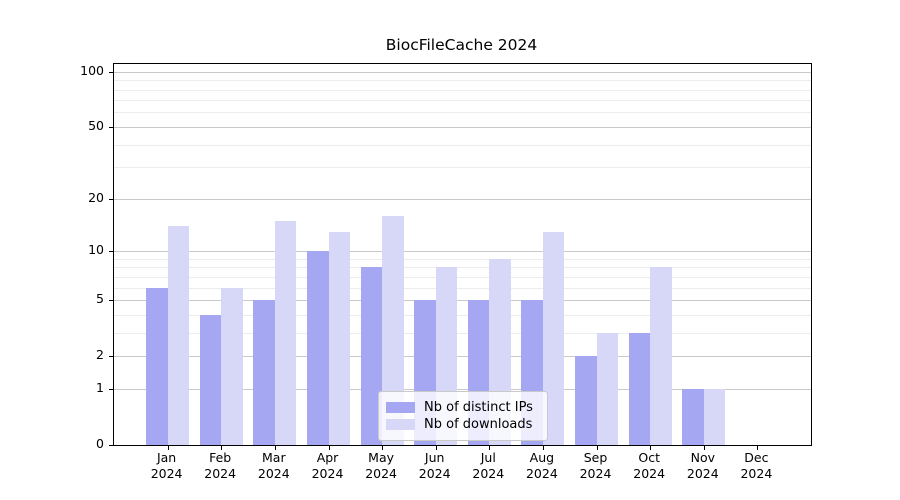 The height and width of the screenshot is (500, 900). I want to click on legend-label-distinct-ips: Nb of distinct IPs, so click(478, 407).